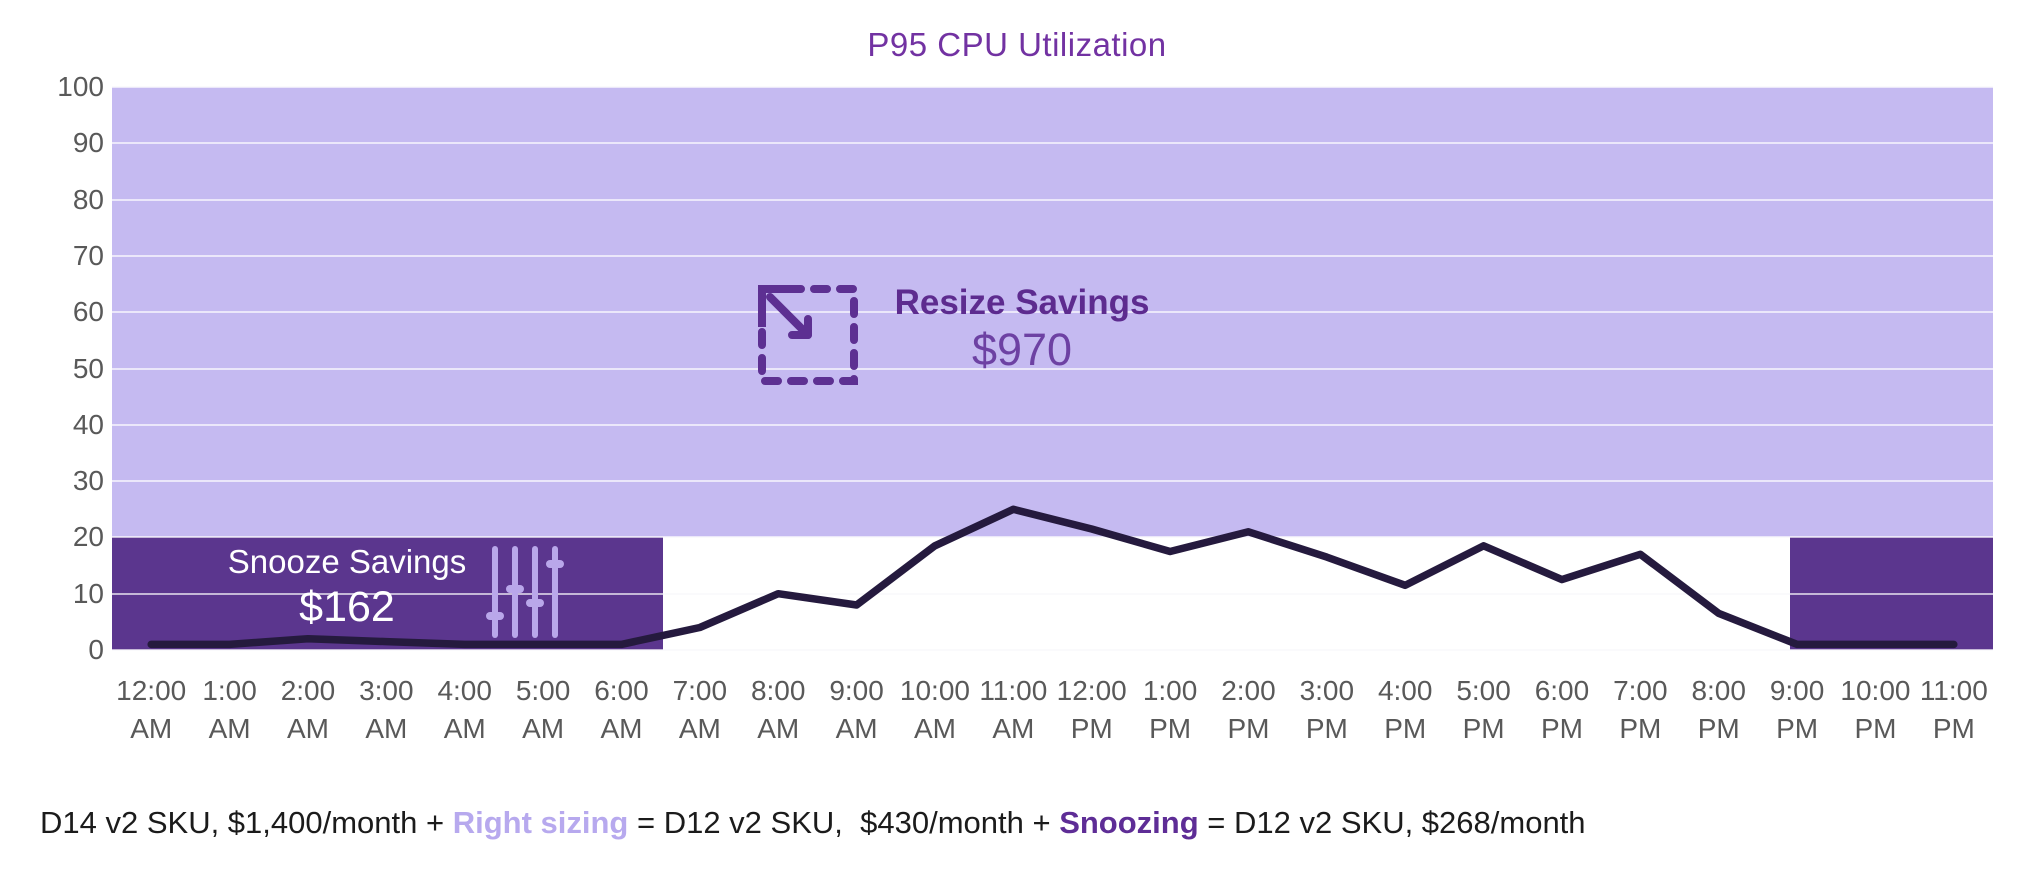 The height and width of the screenshot is (890, 2034). What do you see at coordinates (88, 199) in the screenshot?
I see `y-axis-label-80: 80` at bounding box center [88, 199].